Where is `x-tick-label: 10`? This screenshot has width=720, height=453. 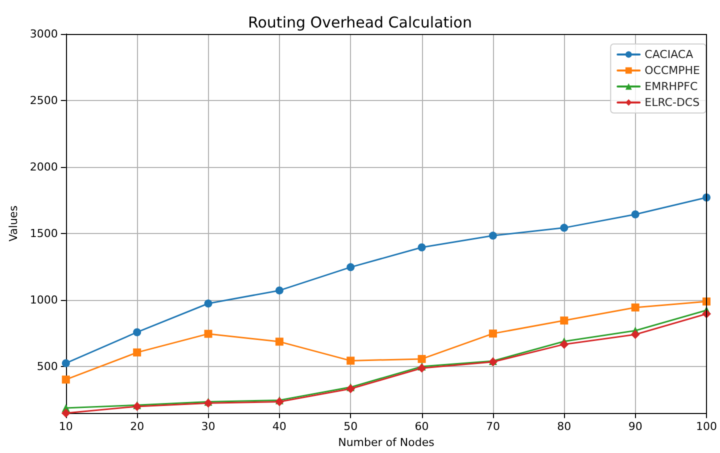
x-tick-label: 10 is located at coordinates (65, 427).